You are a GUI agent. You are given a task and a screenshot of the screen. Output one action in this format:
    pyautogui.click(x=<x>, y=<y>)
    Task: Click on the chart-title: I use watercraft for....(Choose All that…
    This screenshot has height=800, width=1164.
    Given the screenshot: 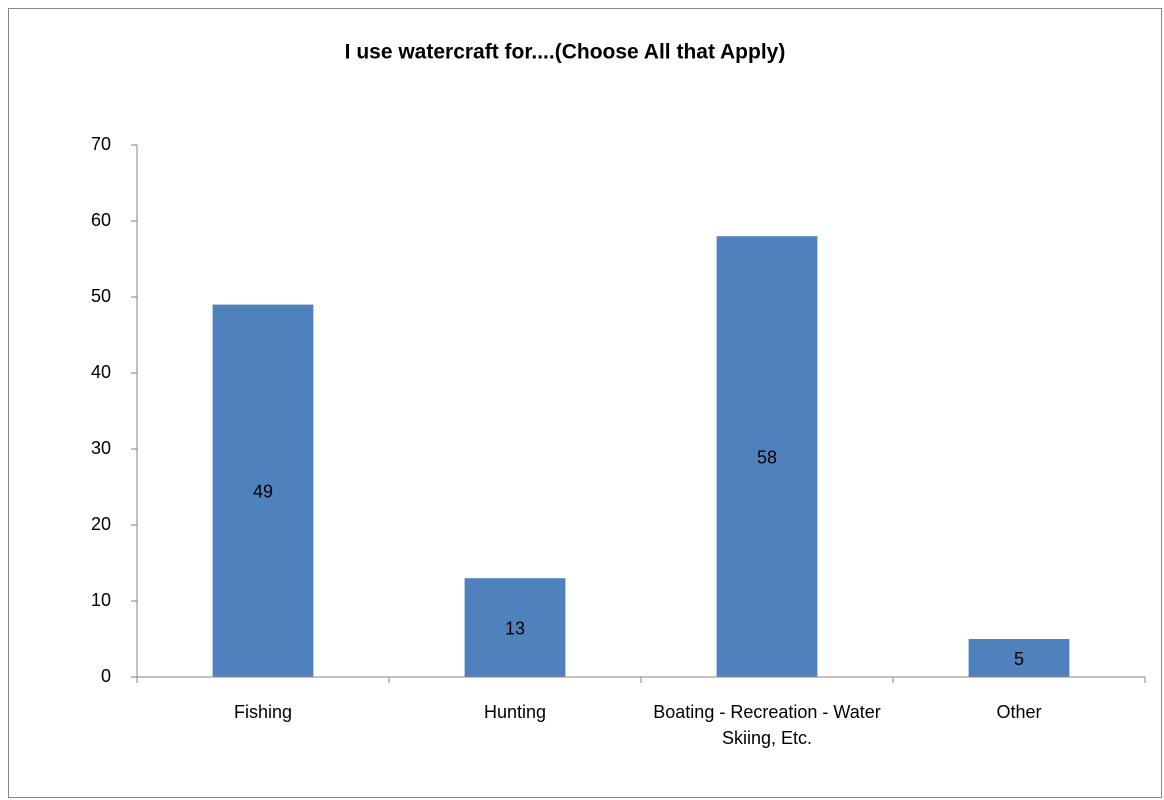 What is the action you would take?
    pyautogui.click(x=565, y=52)
    